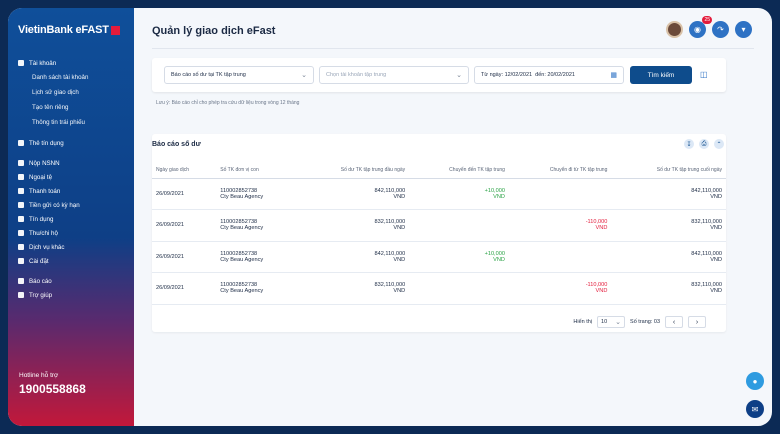 The image size is (780, 434). I want to click on sidebar-item-3: Ngoại tệ, so click(71, 177).